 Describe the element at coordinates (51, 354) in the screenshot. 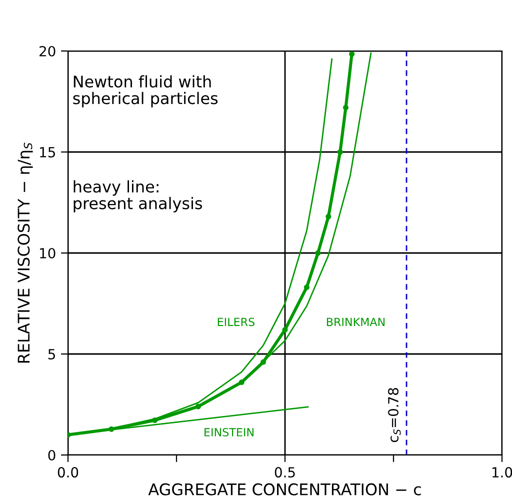

I see `y-tick-label: 5` at that location.